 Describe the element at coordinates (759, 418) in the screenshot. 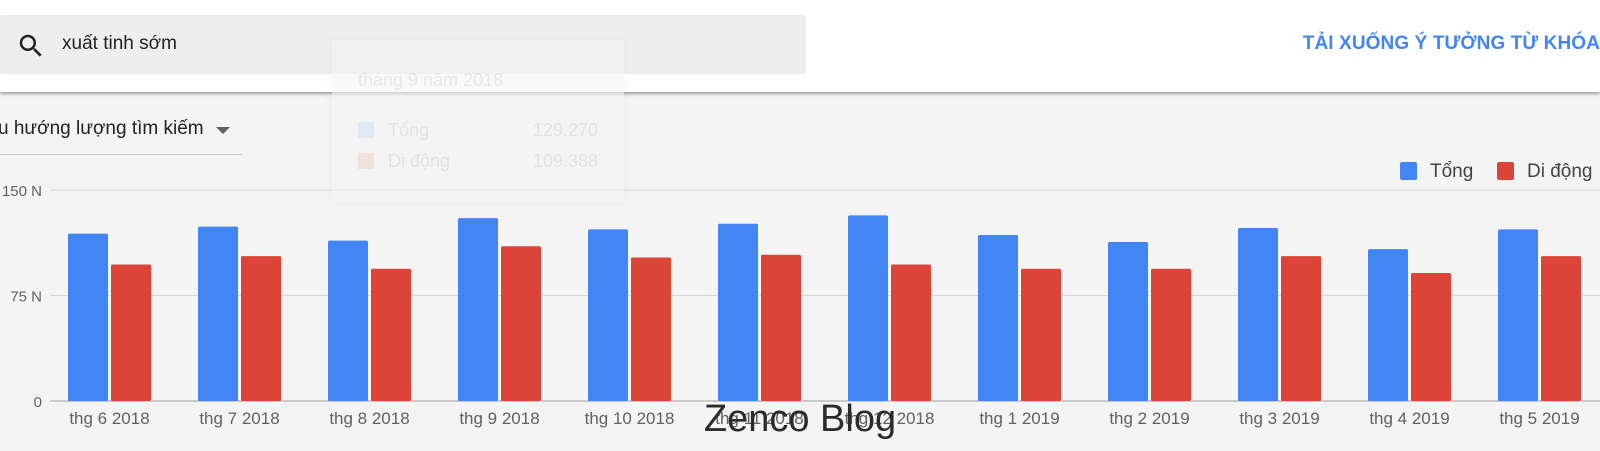

I see `x-tick-label: thg 11 2018` at that location.